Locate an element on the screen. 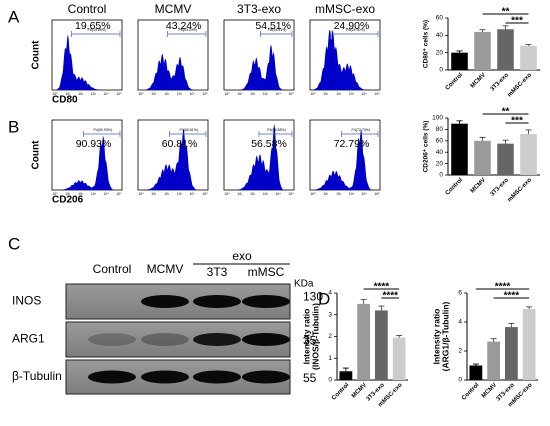  kda-label: 55 is located at coordinates (310, 378).